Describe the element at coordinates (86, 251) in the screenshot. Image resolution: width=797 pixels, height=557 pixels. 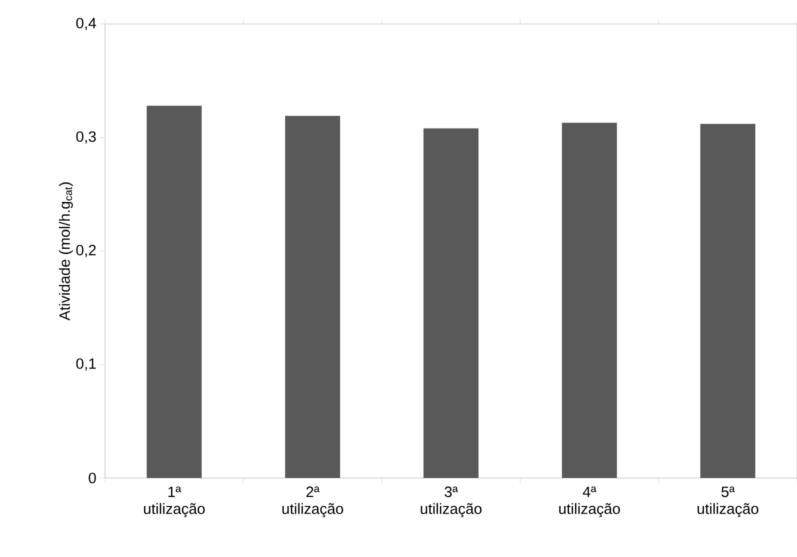
I see `y-tick-label: 0,2` at that location.